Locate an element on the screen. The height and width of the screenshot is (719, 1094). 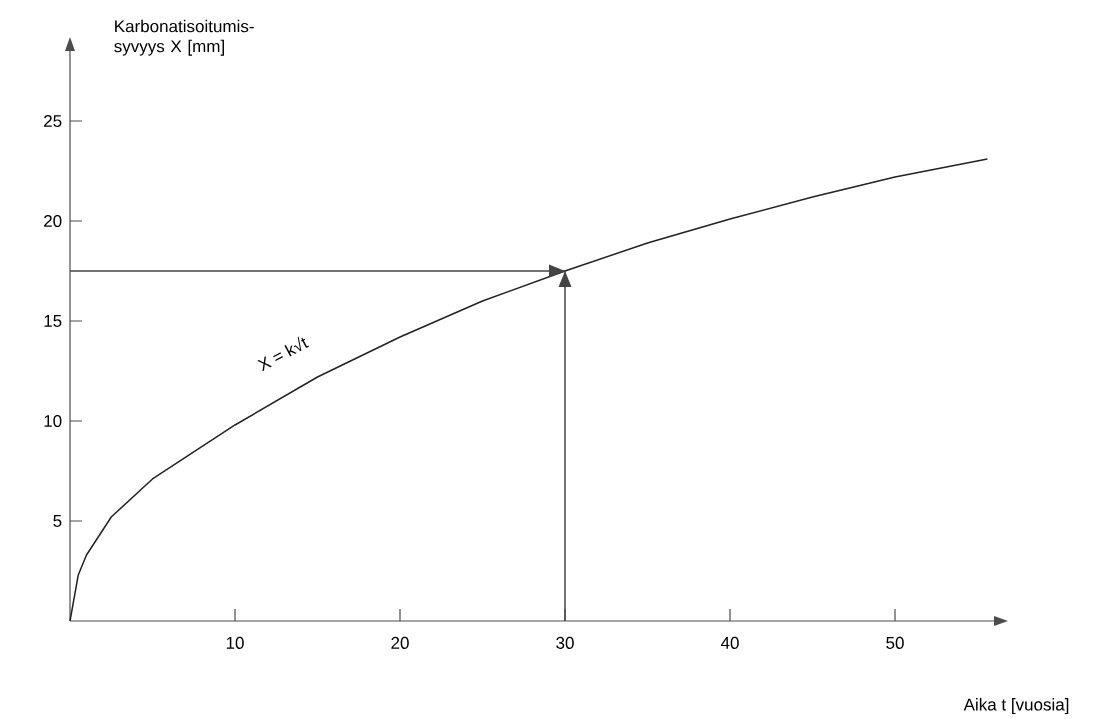
x-tick-label: 30 is located at coordinates (565, 642).